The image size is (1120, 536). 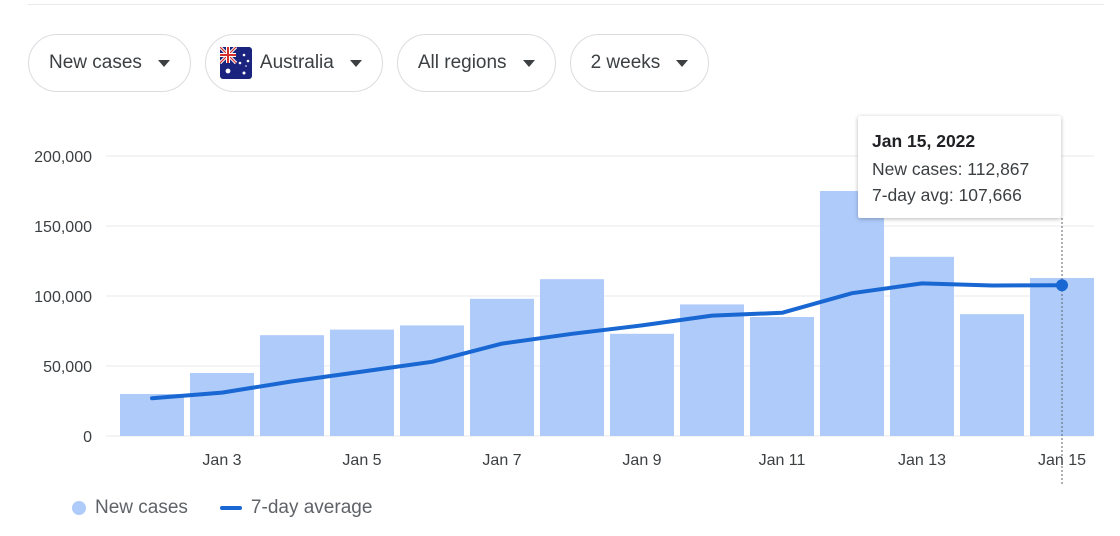 I want to click on metric-dropdown-label: New cases, so click(x=95, y=62).